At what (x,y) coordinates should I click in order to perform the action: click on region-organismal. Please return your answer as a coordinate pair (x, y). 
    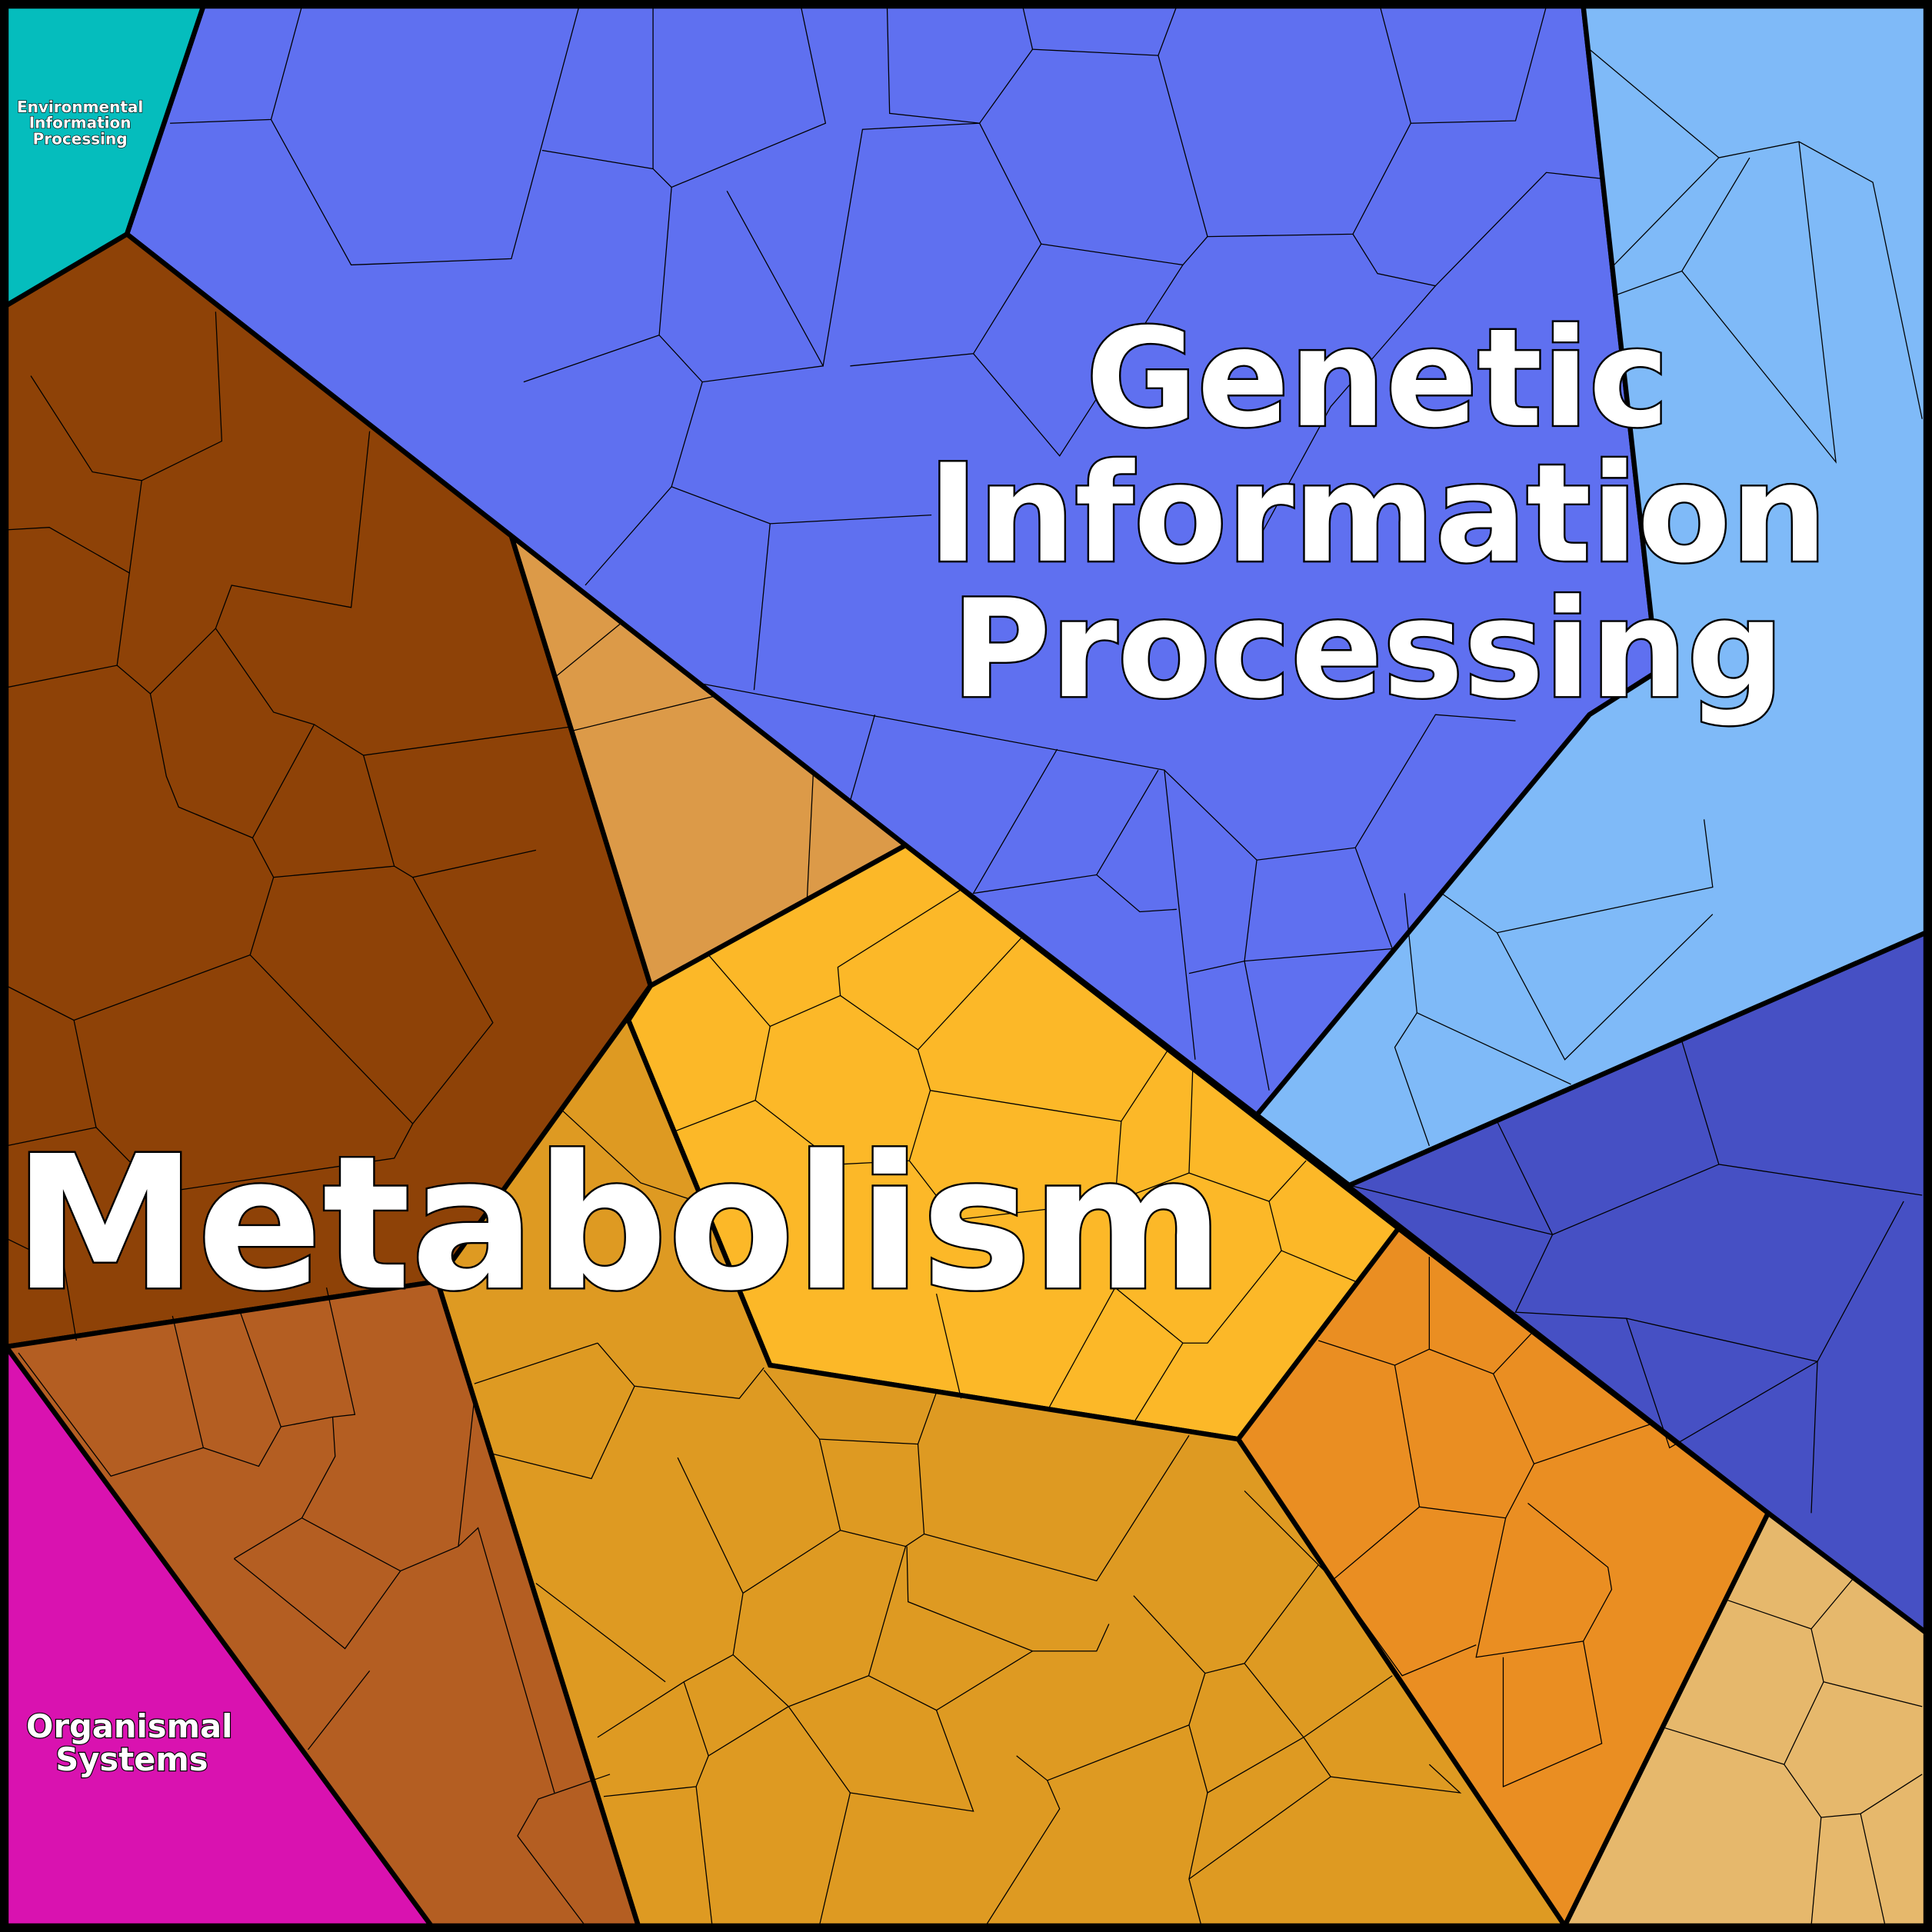
    Looking at the image, I should click on (220, 1634).